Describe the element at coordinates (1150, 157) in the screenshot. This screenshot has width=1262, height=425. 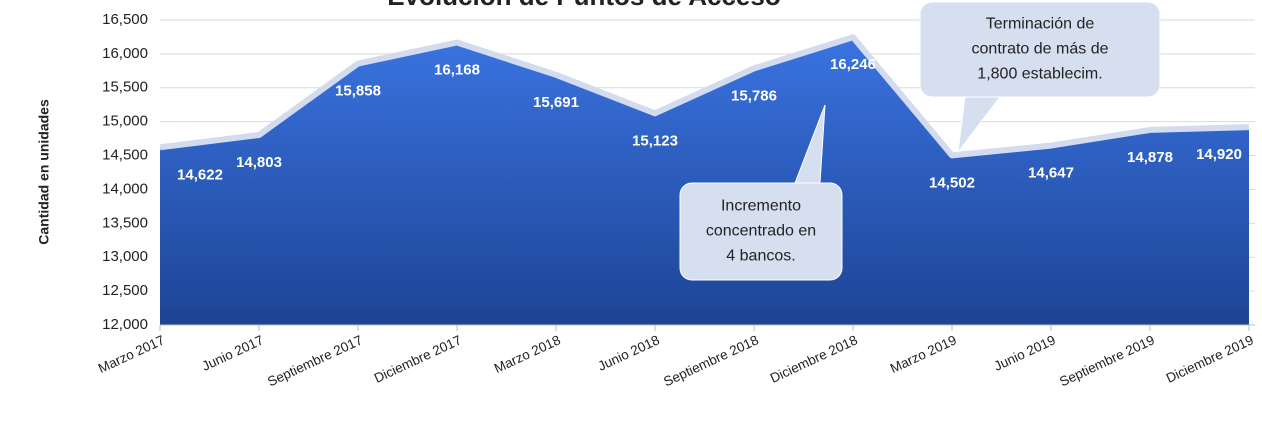
I see `value-label: 14,878` at that location.